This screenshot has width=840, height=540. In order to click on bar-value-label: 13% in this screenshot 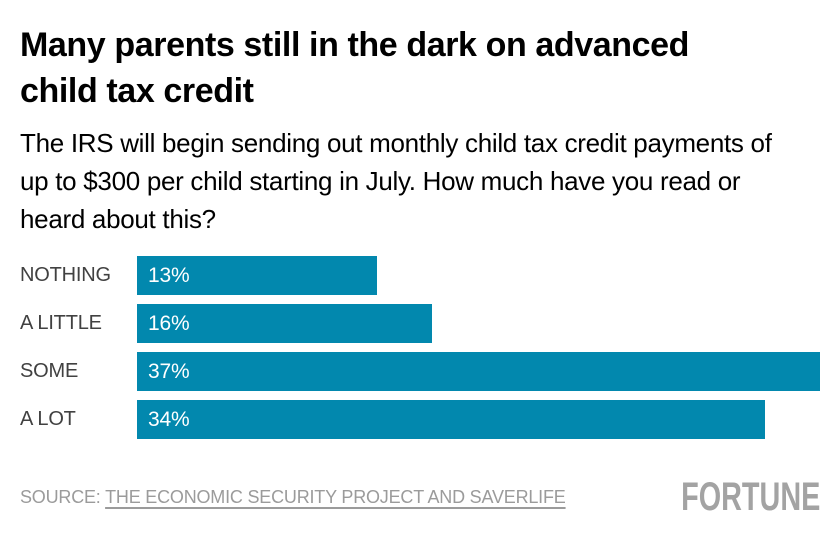, I will do `click(169, 275)`.